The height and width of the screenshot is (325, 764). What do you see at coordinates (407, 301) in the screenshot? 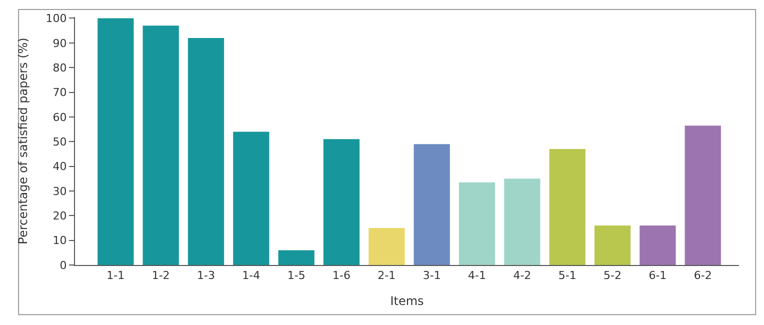
I see `x-axis-title: Items` at bounding box center [407, 301].